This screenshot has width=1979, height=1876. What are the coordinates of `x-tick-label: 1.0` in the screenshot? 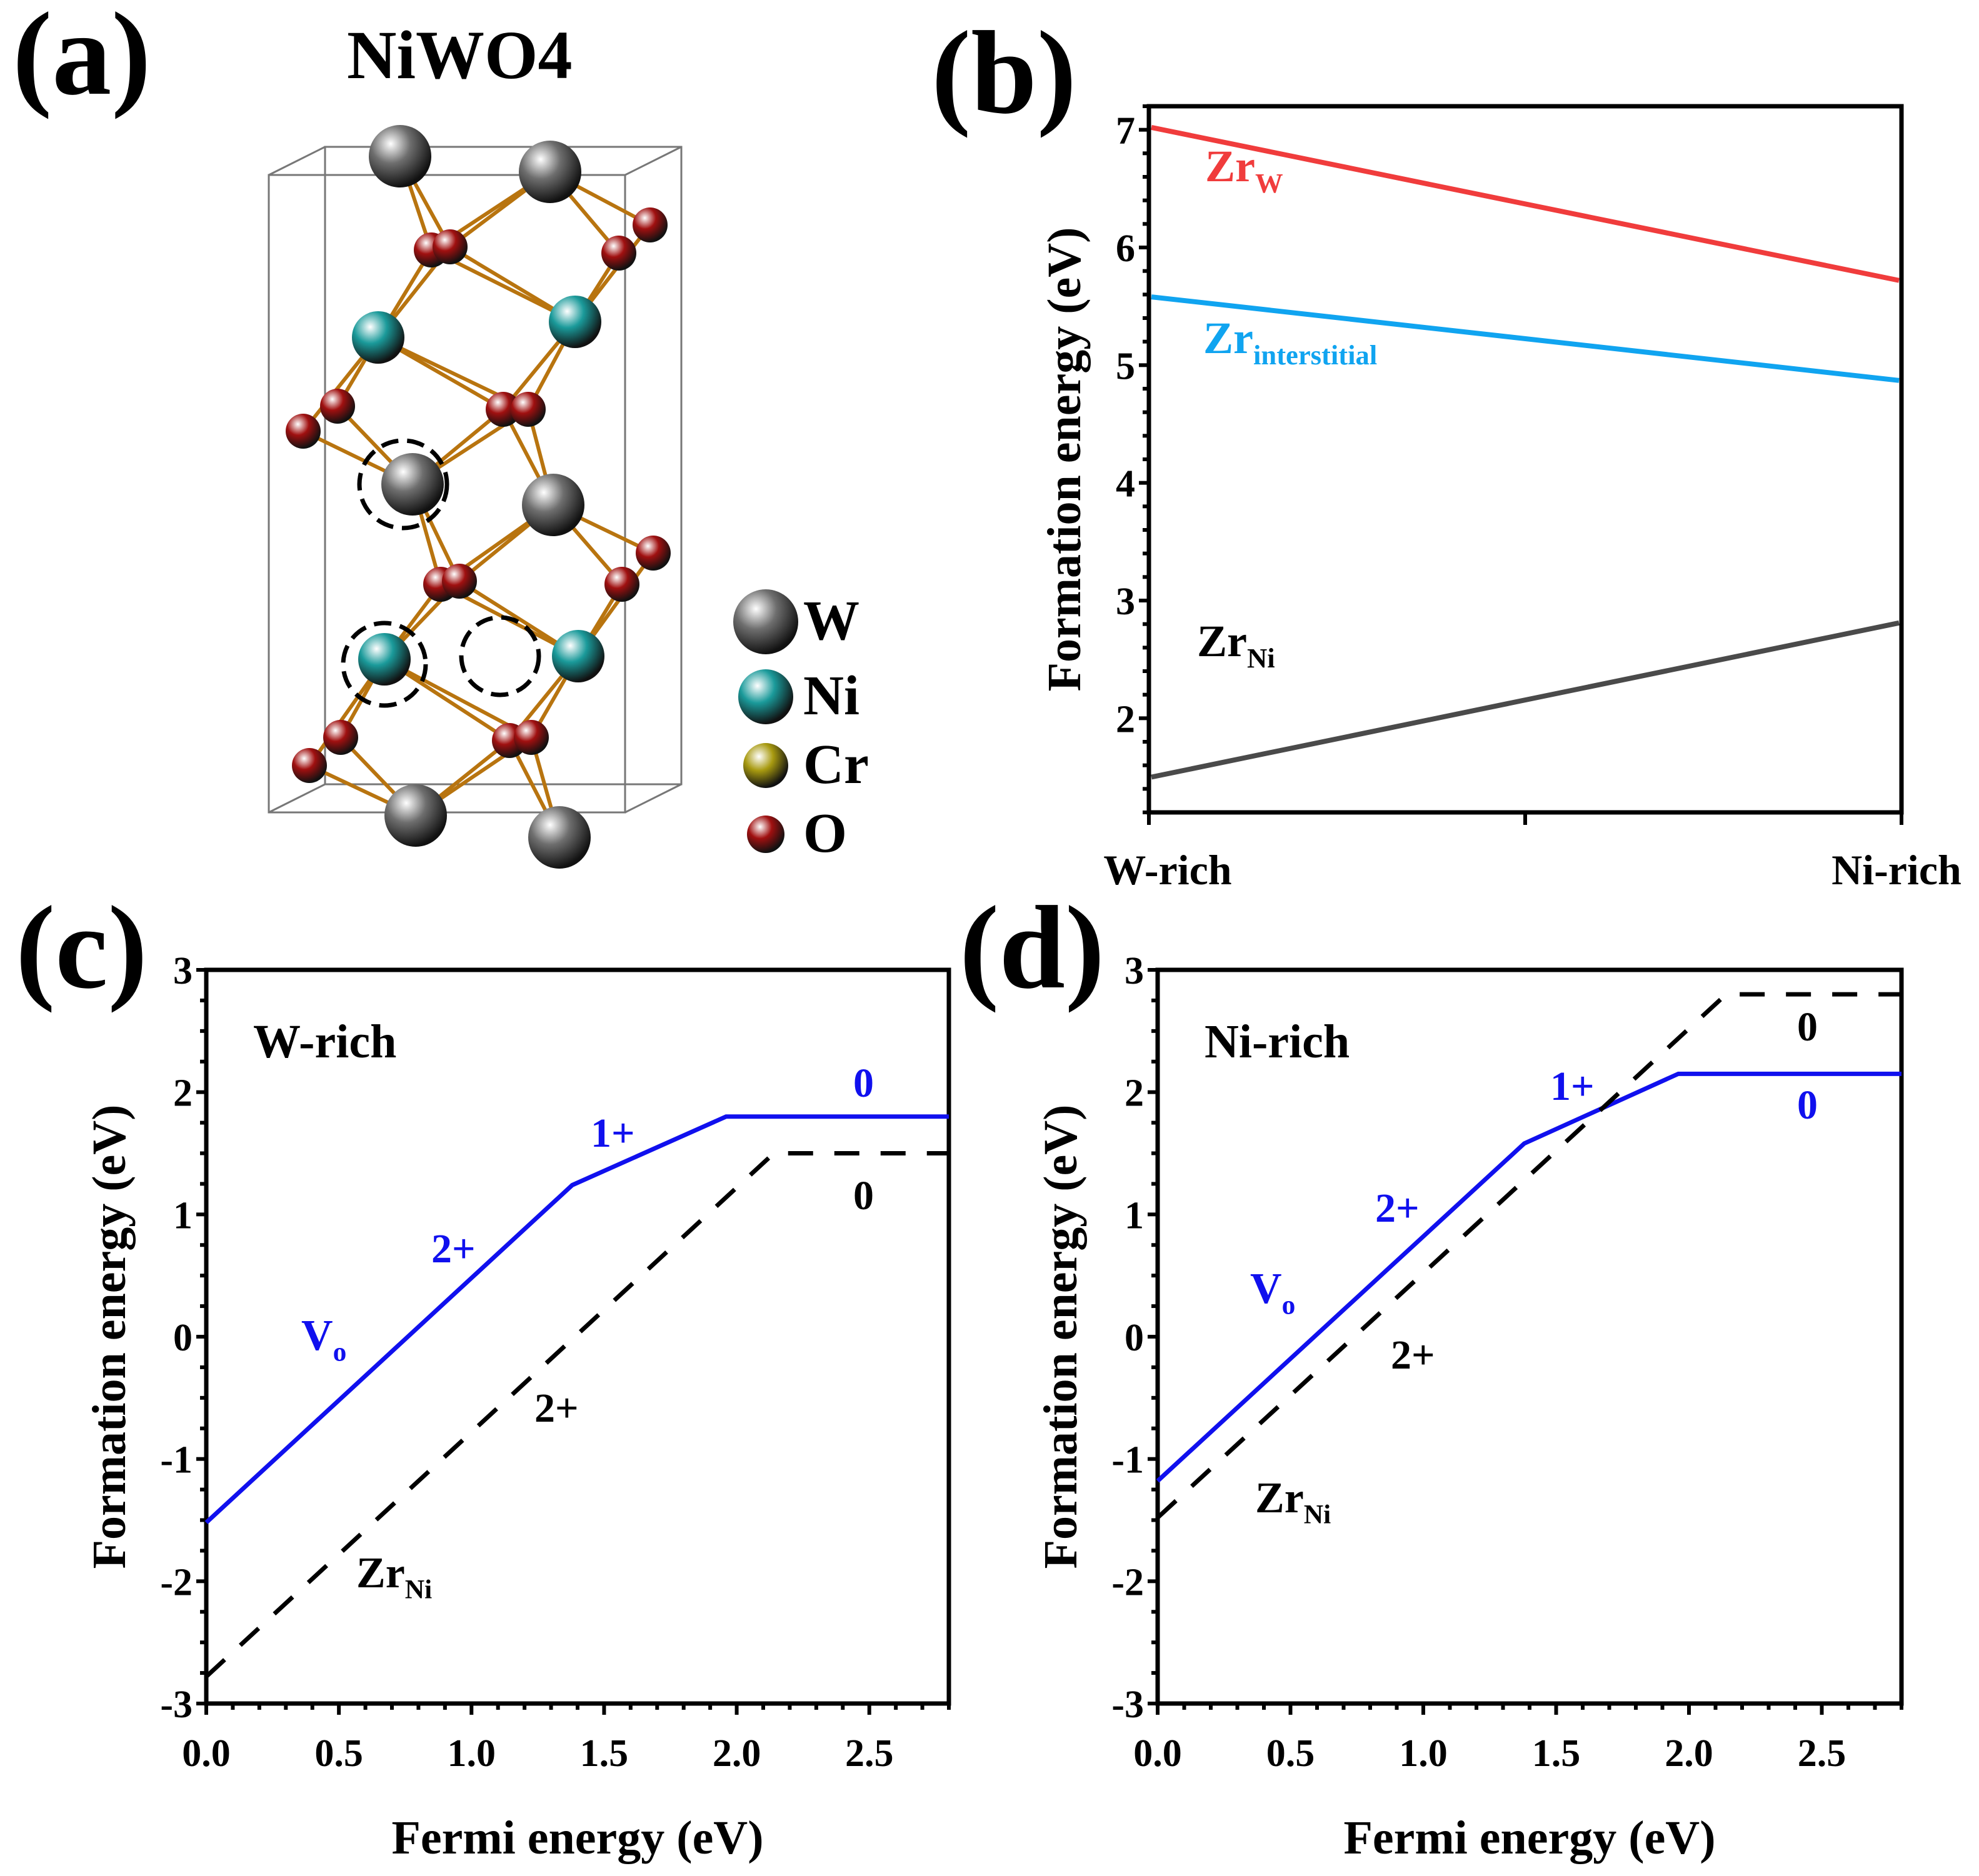 It's located at (472, 1754).